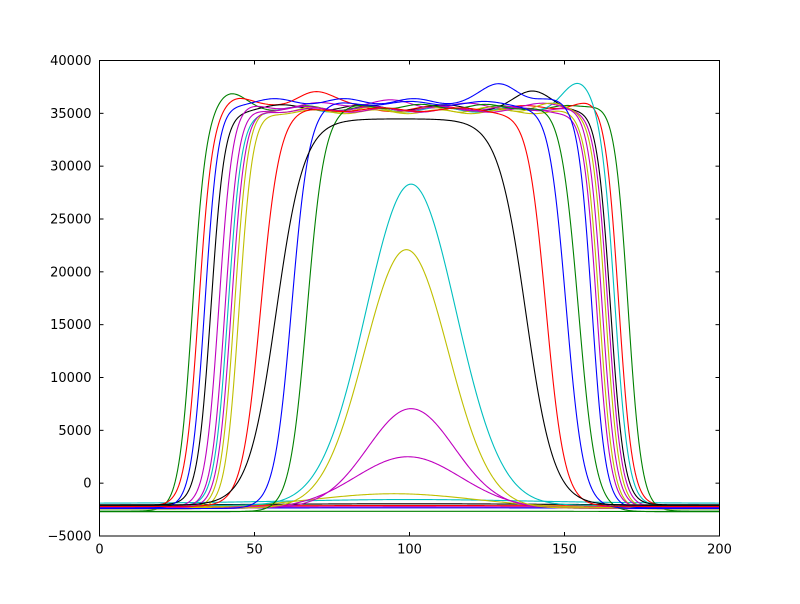 Image resolution: width=800 pixels, height=604 pixels. What do you see at coordinates (70, 537) in the screenshot?
I see `y-tick-label: −5000` at bounding box center [70, 537].